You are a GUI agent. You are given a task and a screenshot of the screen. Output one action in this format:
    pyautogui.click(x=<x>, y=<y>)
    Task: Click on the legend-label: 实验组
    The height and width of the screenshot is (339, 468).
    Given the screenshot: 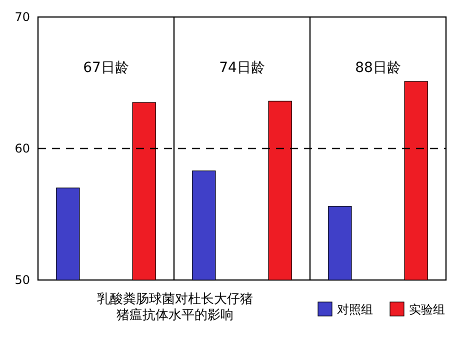 What is the action you would take?
    pyautogui.click(x=427, y=309)
    